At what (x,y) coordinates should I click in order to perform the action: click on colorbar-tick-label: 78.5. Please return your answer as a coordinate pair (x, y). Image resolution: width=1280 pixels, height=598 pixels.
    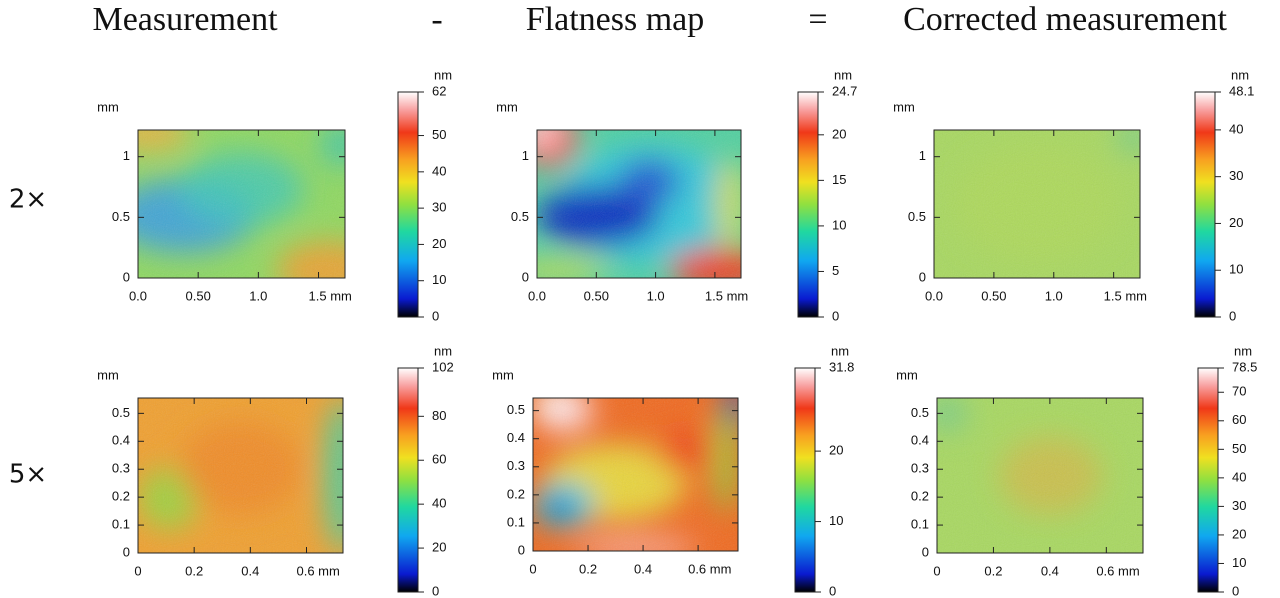
    Looking at the image, I should click on (1244, 366).